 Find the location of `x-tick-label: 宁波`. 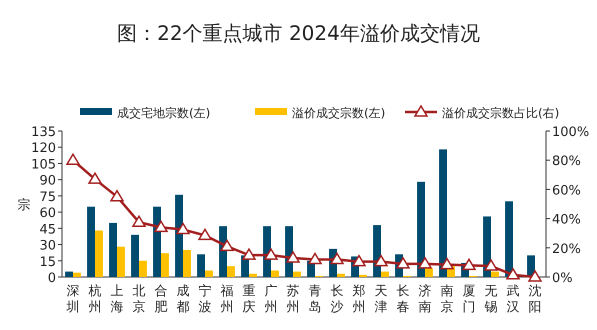

x-tick-label: 宁波 is located at coordinates (205, 299).